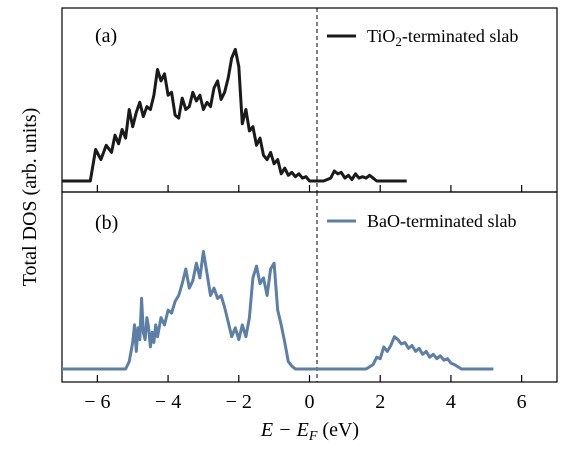 The height and width of the screenshot is (451, 573). What do you see at coordinates (309, 431) in the screenshot?
I see `x-axis-label: E − EF (eV)` at bounding box center [309, 431].